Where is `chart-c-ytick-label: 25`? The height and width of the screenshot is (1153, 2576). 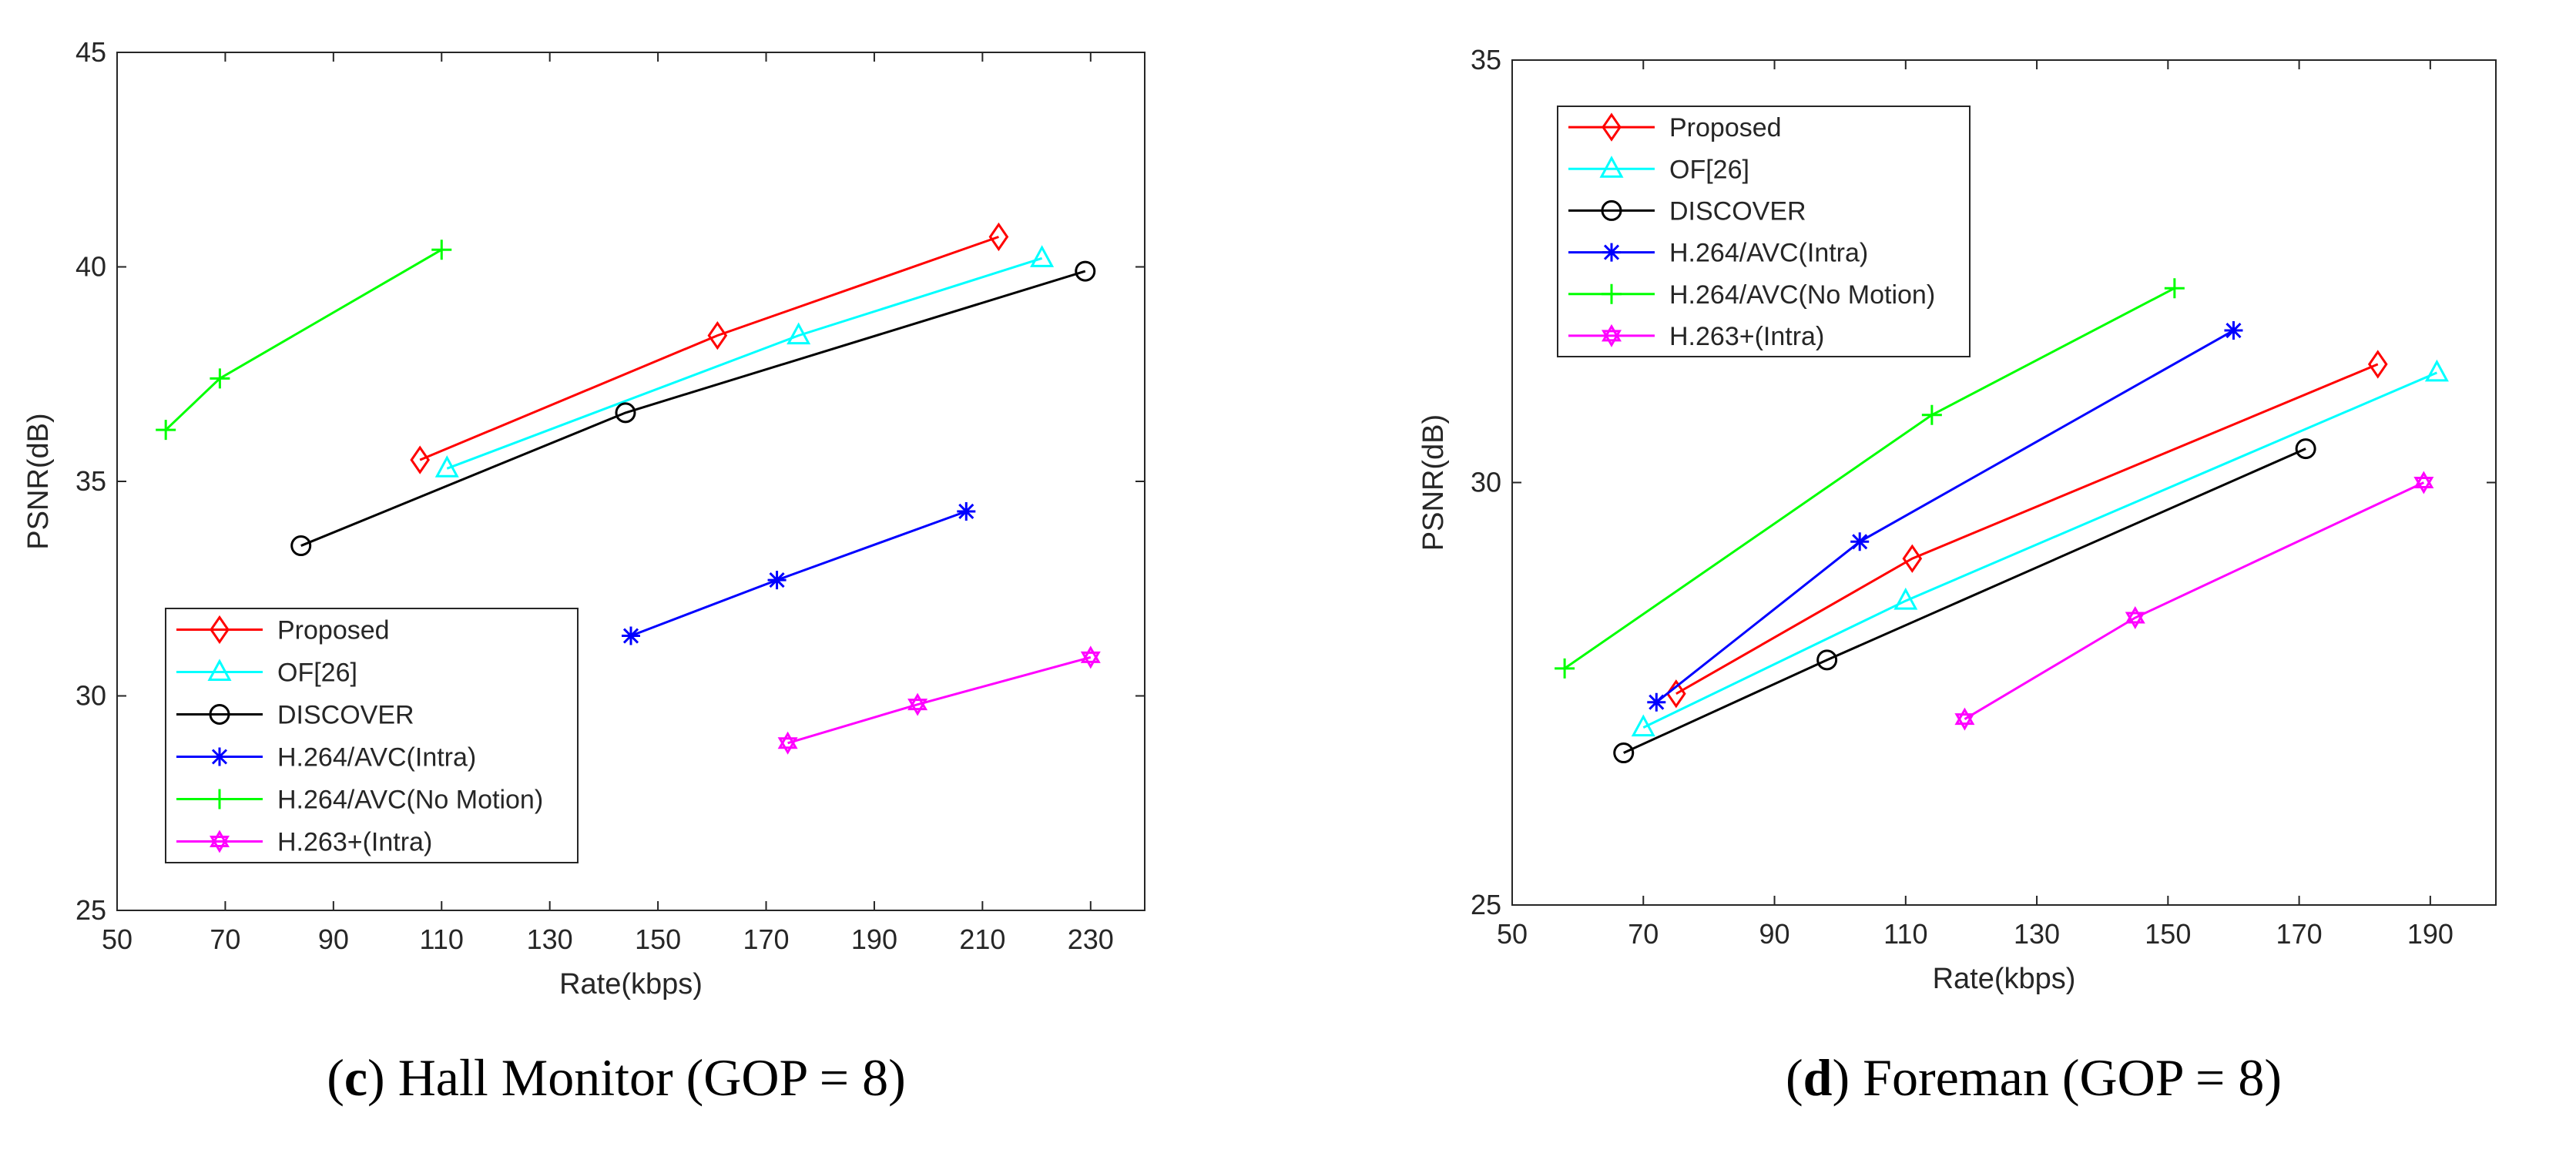 chart-c-ytick-label: 25 is located at coordinates (90, 910).